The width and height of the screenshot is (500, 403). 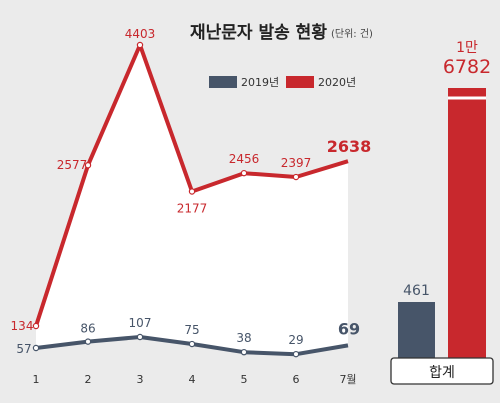 I want to click on legend-label-2019: 2019년, so click(x=260, y=82).